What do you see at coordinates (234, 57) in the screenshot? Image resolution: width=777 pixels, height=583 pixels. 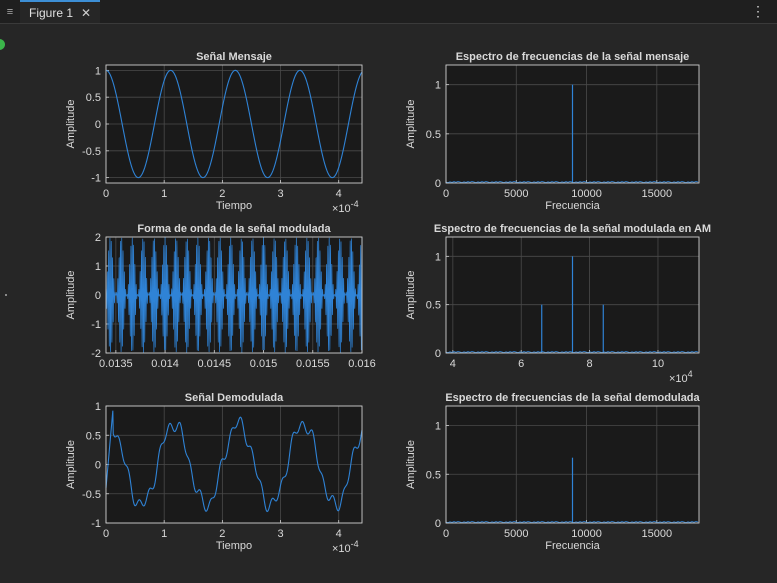 I see `subplot-title: Señal Mensaje` at bounding box center [234, 57].